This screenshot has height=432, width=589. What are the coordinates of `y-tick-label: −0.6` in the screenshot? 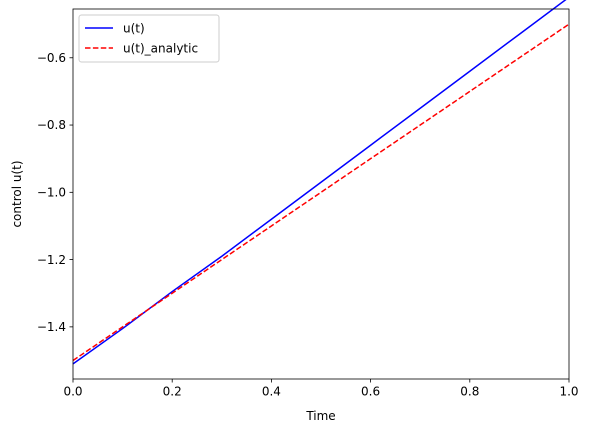 It's located at (51, 58).